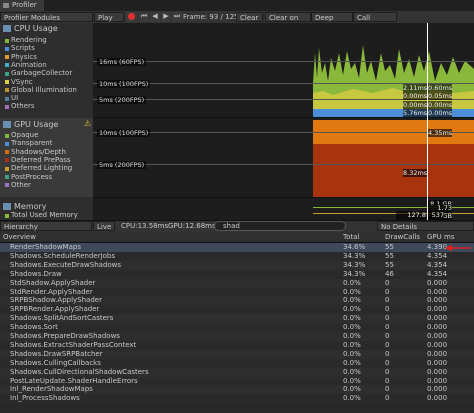  What do you see at coordinates (144, 17) in the screenshot?
I see `first-frame-button: ⏮` at bounding box center [144, 17].